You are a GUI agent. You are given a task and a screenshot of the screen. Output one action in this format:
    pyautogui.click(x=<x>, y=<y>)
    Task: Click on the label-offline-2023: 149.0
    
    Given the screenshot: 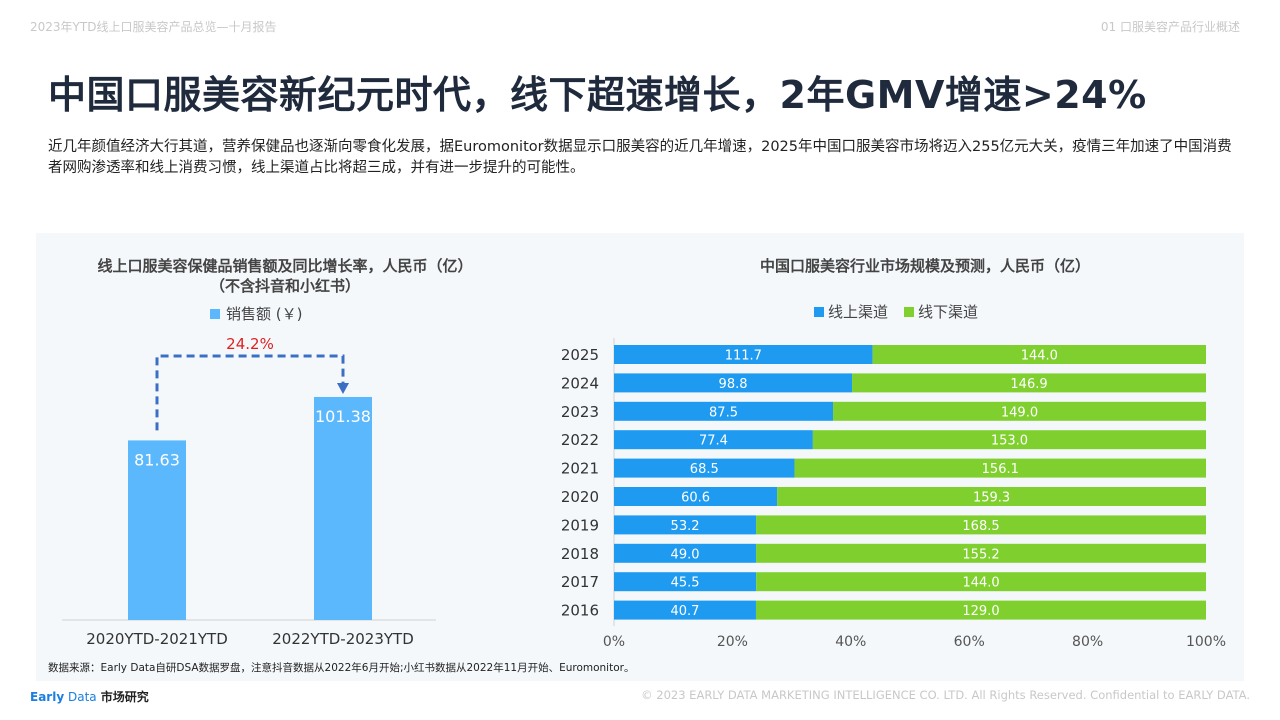 What is the action you would take?
    pyautogui.click(x=1019, y=412)
    